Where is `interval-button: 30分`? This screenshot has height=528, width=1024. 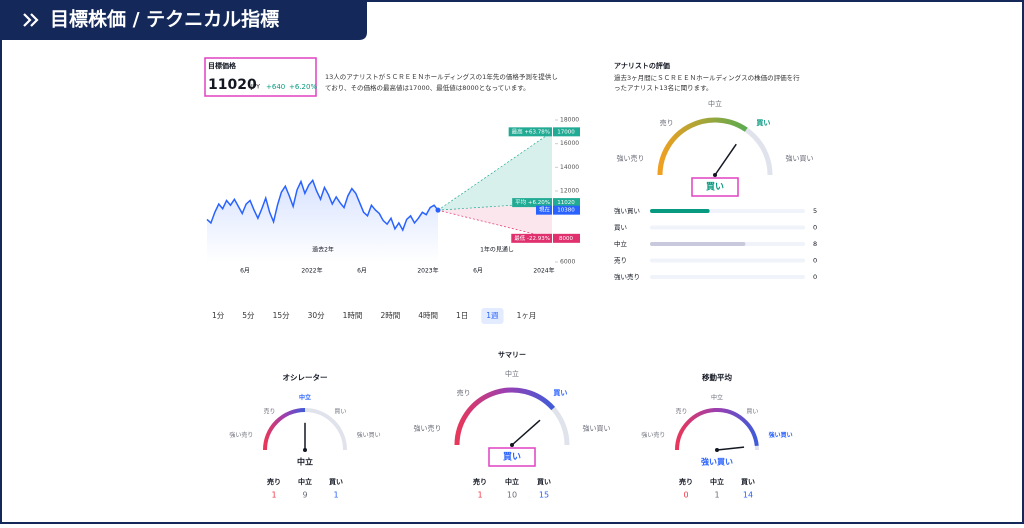 interval-button: 30分 is located at coordinates (317, 315).